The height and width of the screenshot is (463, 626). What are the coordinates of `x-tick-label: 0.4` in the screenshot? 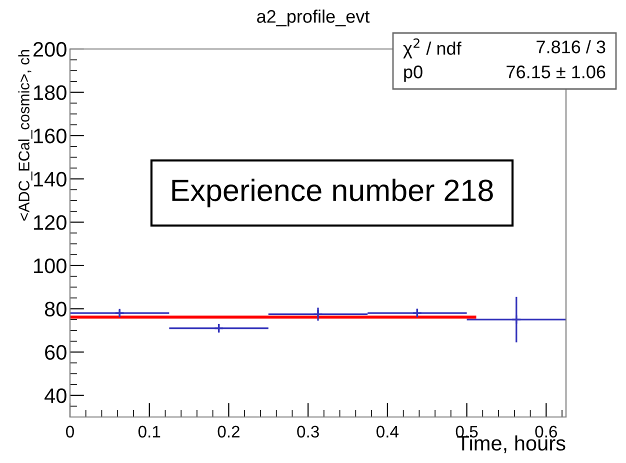 It's located at (387, 432).